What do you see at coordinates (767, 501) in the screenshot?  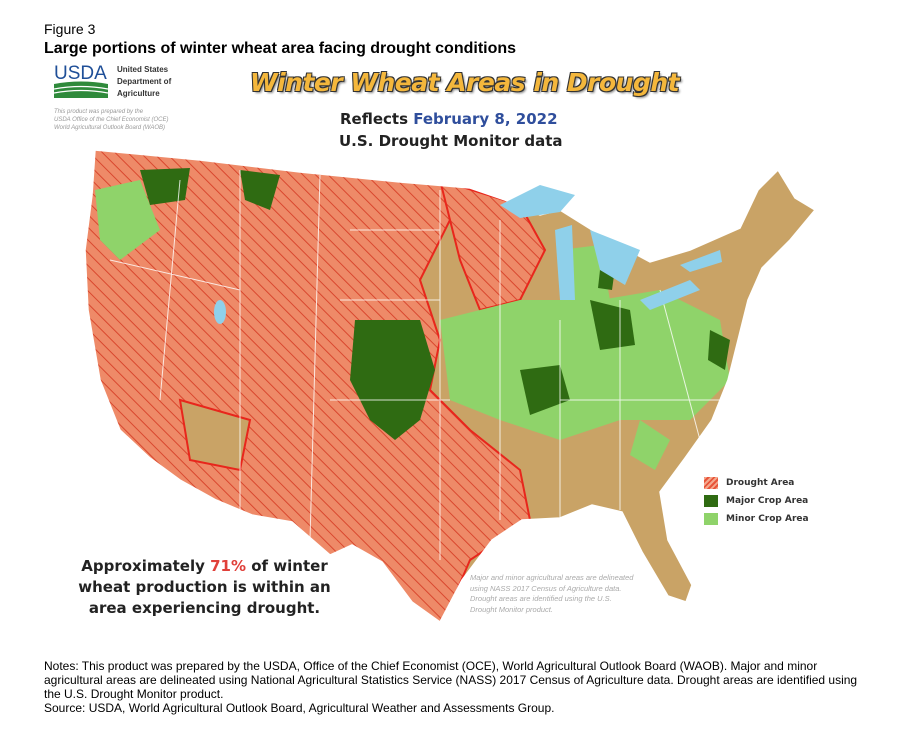 I see `legend-label: Major Crop Area` at bounding box center [767, 501].